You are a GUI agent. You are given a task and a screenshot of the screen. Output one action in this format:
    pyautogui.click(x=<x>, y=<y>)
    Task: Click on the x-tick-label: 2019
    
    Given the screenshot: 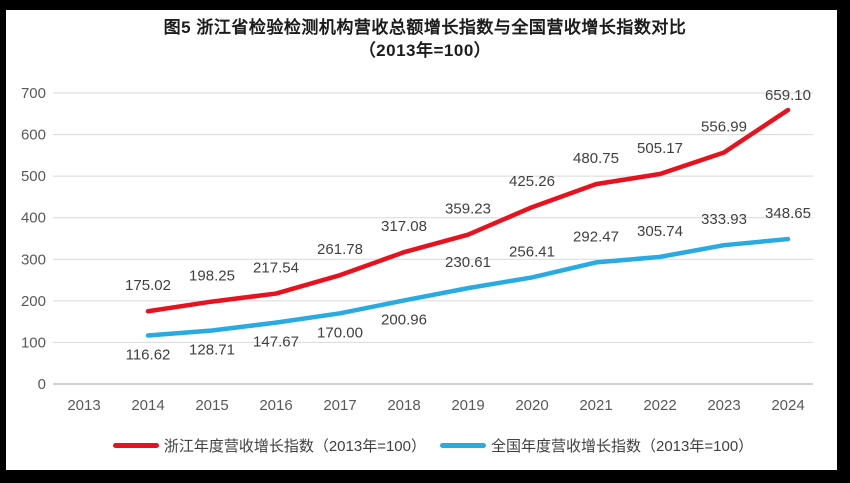 What is the action you would take?
    pyautogui.click(x=467, y=405)
    